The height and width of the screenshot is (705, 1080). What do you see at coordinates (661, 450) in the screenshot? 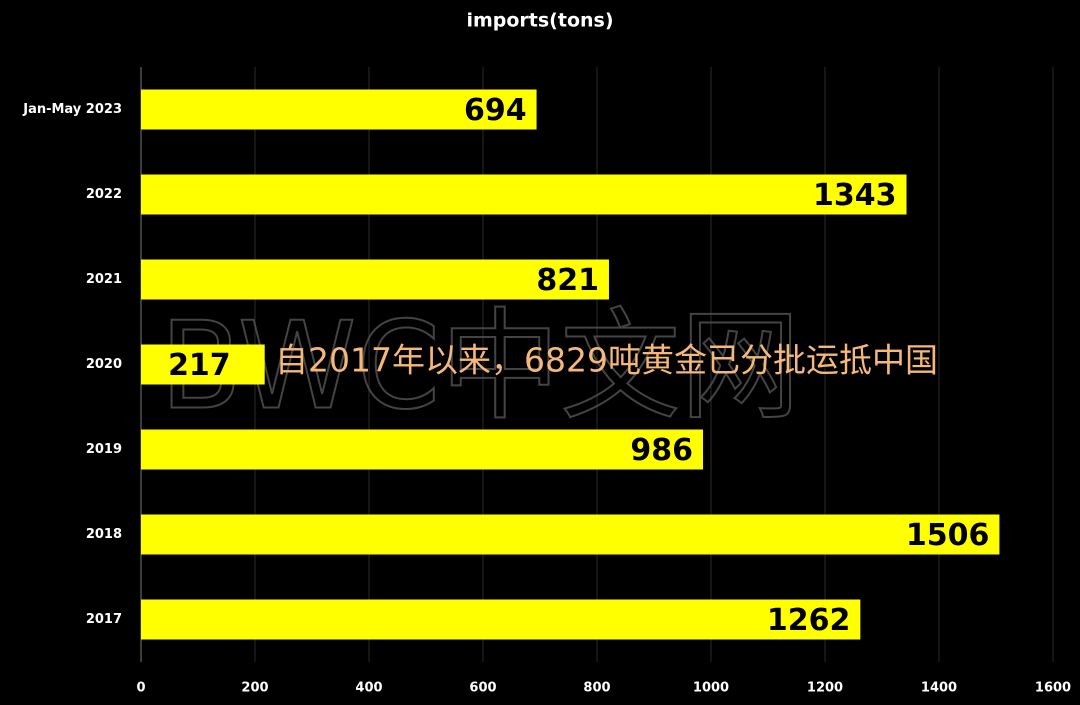
I see `data-label: 986` at bounding box center [661, 450].